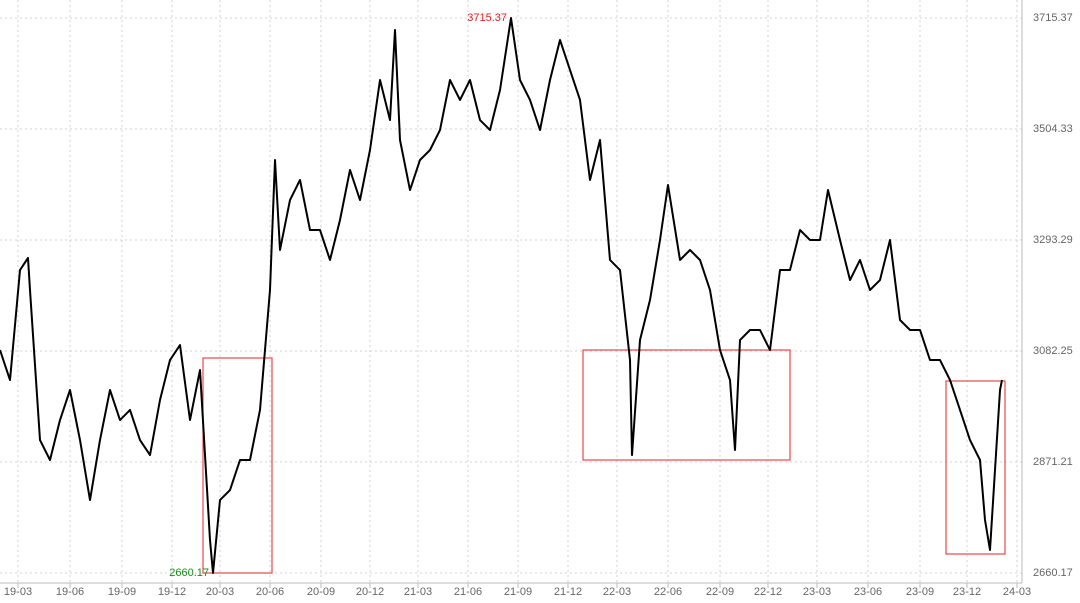  What do you see at coordinates (321, 592) in the screenshot?
I see `x-tick-label: 20-09` at bounding box center [321, 592].